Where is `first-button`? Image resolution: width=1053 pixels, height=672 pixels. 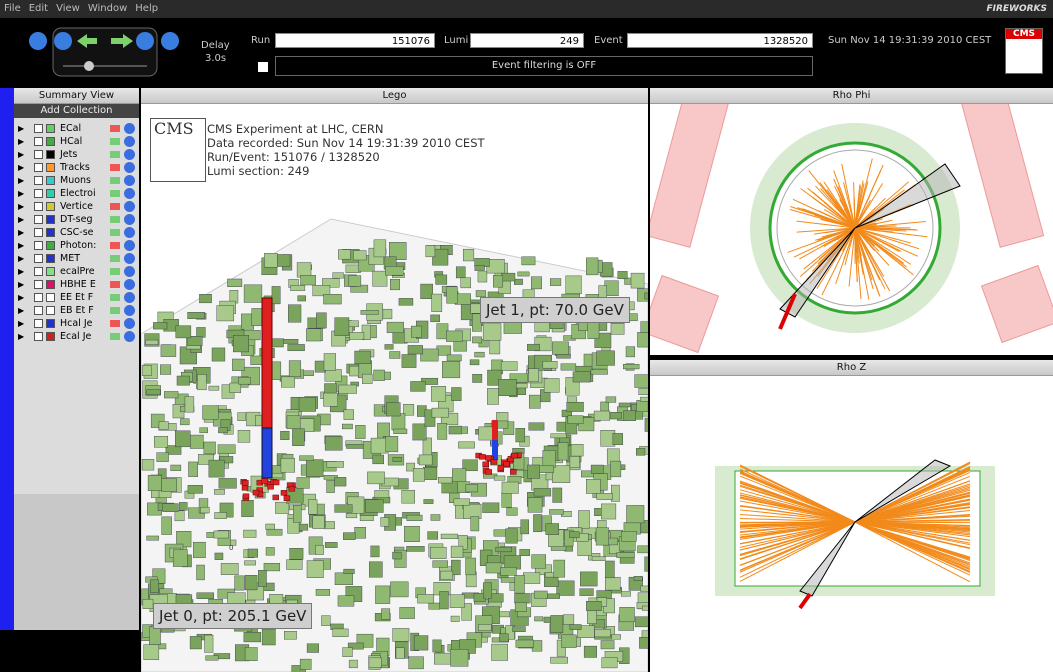 first-button is located at coordinates (38, 41).